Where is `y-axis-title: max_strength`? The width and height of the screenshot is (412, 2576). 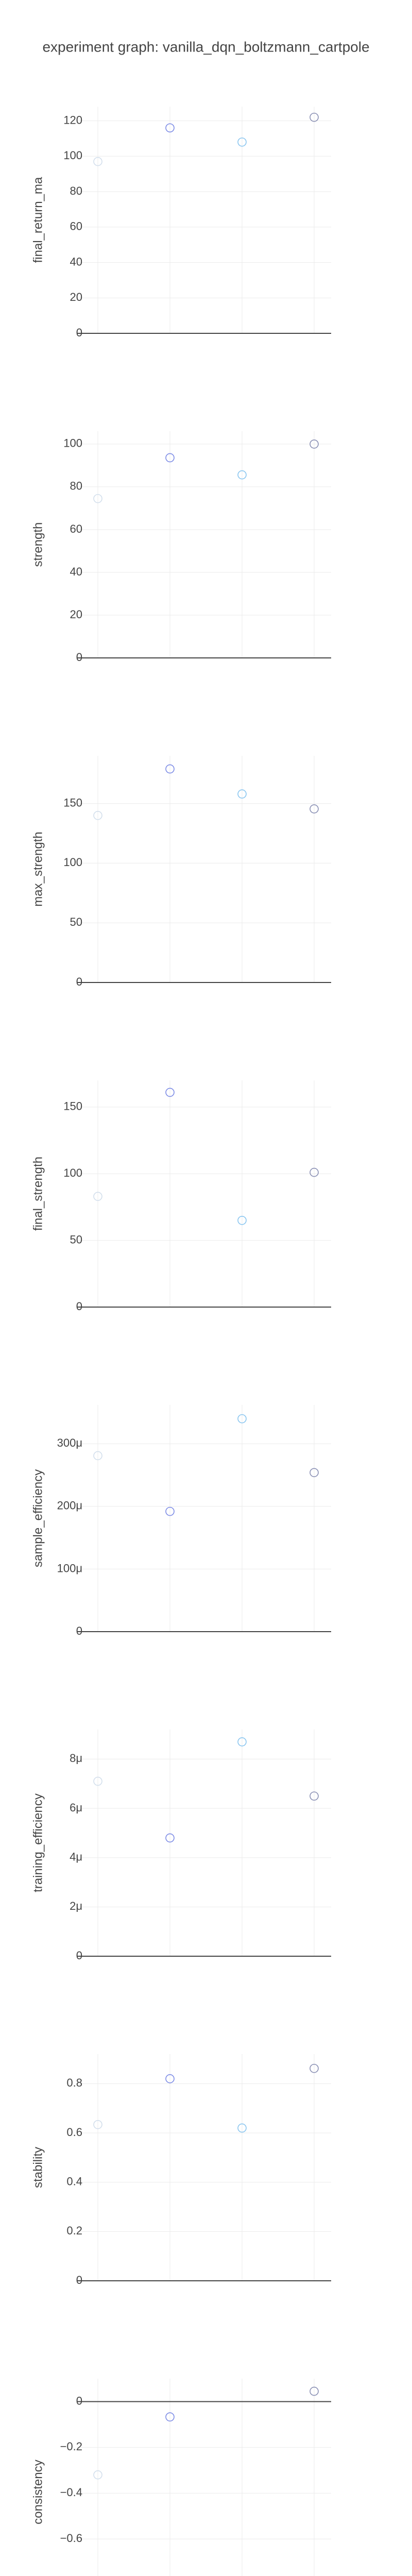
y-axis-title: max_strength is located at coordinates (38, 869).